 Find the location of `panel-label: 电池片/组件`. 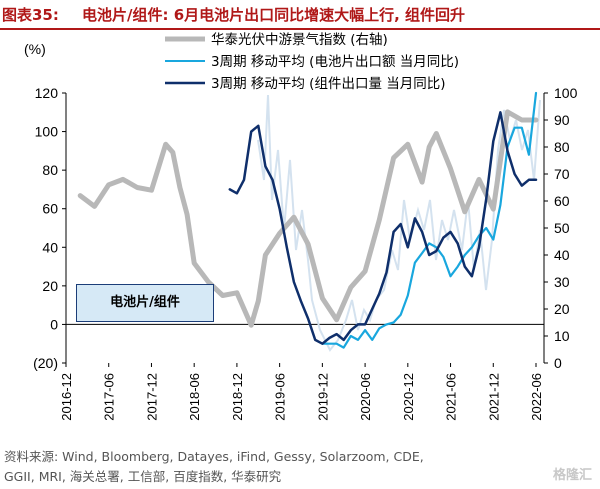

panel-label: 电池片/组件 is located at coordinates (145, 302).